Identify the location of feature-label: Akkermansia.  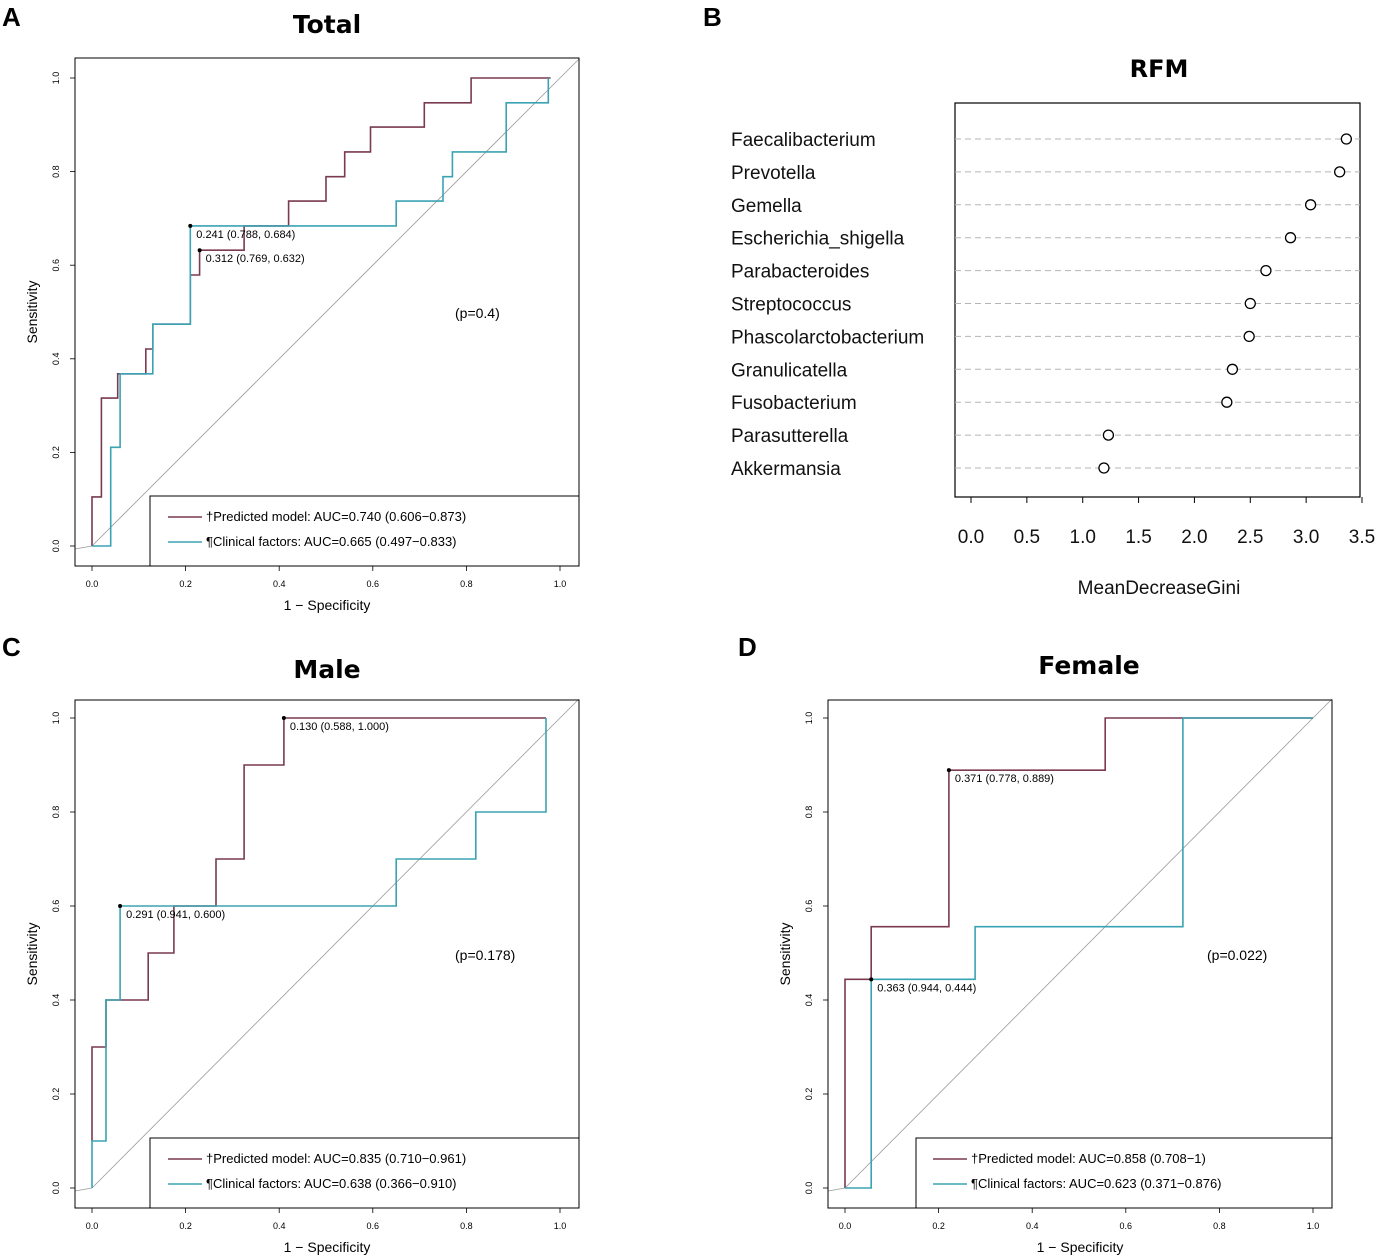
(786, 469).